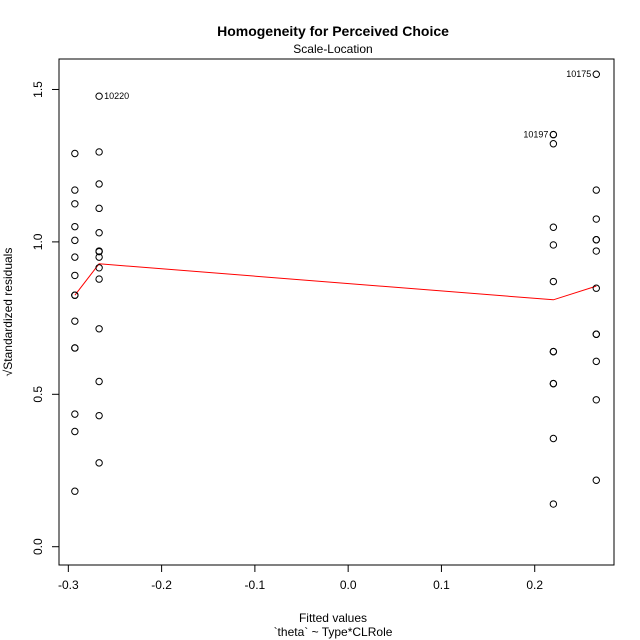 The image size is (640, 640). I want to click on x-tick-label: -0.3, so click(68, 585).